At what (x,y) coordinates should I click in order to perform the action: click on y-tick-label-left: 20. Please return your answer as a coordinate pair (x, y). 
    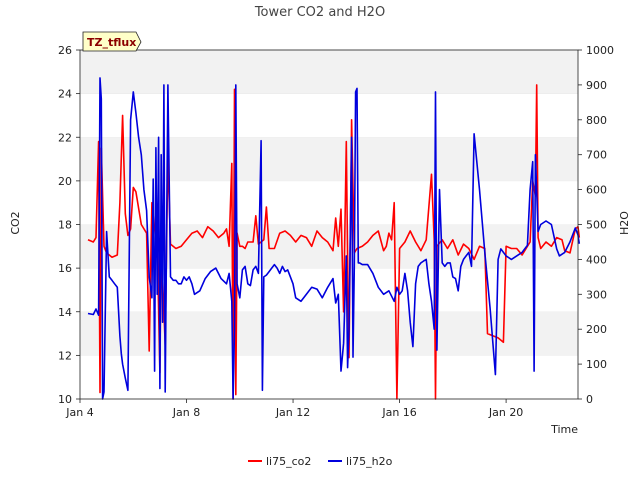
    Looking at the image, I should click on (65, 181).